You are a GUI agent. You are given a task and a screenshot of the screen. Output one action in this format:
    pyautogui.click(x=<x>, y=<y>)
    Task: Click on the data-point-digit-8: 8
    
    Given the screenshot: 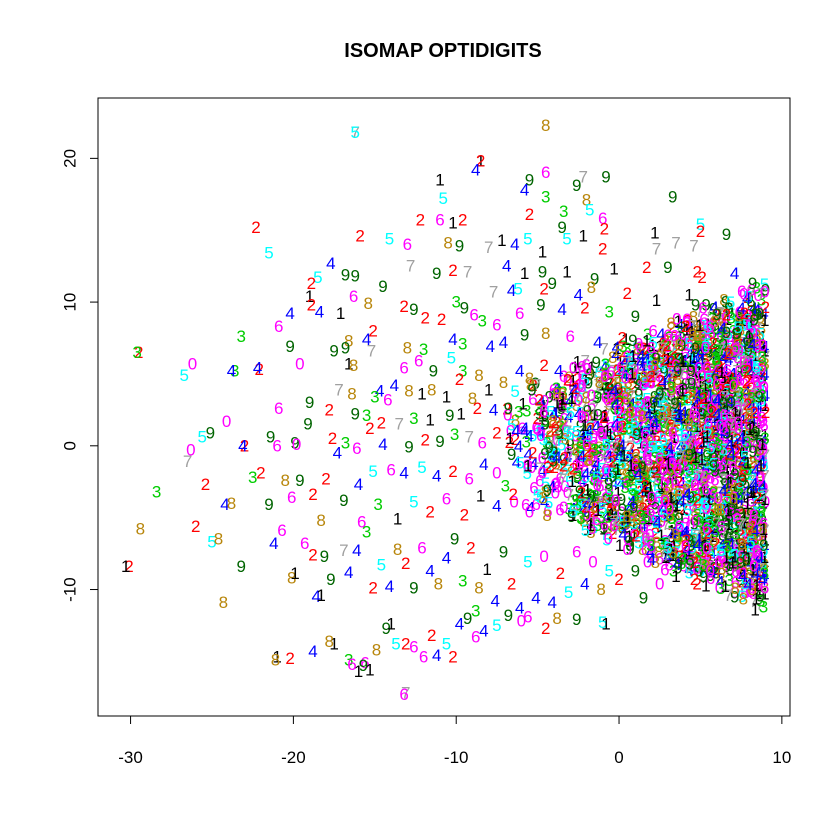 What is the action you would take?
    pyautogui.click(x=529, y=378)
    